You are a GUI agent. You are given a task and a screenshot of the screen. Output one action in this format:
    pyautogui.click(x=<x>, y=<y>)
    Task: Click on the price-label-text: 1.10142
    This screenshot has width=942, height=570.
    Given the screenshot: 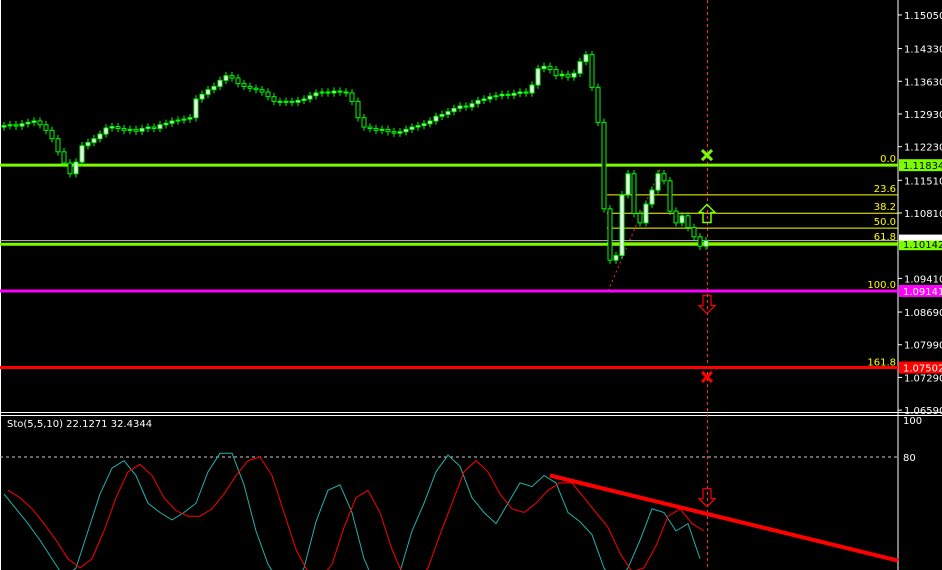 What is the action you would take?
    pyautogui.click(x=922, y=245)
    